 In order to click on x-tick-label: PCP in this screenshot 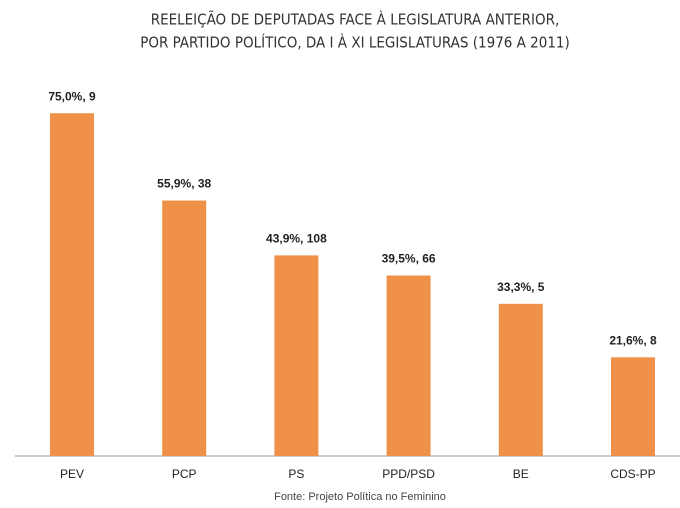, I will do `click(184, 474)`.